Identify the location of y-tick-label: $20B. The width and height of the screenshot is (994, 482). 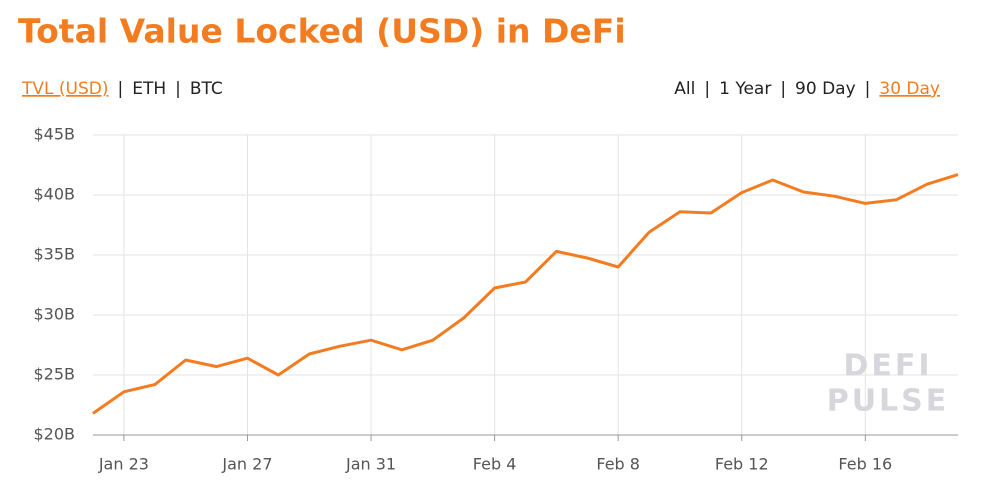
(54, 434).